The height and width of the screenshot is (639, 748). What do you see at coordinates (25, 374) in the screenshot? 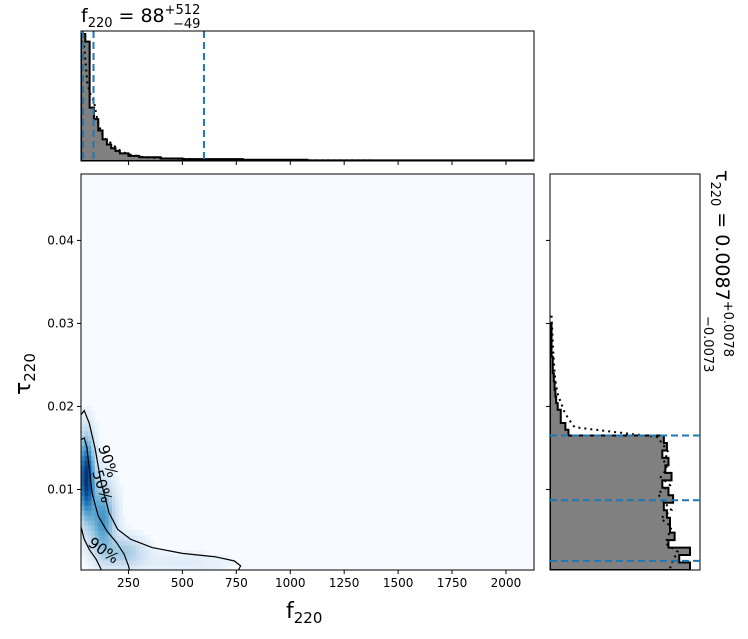
I see `svg-text: τ220` at bounding box center [25, 374].